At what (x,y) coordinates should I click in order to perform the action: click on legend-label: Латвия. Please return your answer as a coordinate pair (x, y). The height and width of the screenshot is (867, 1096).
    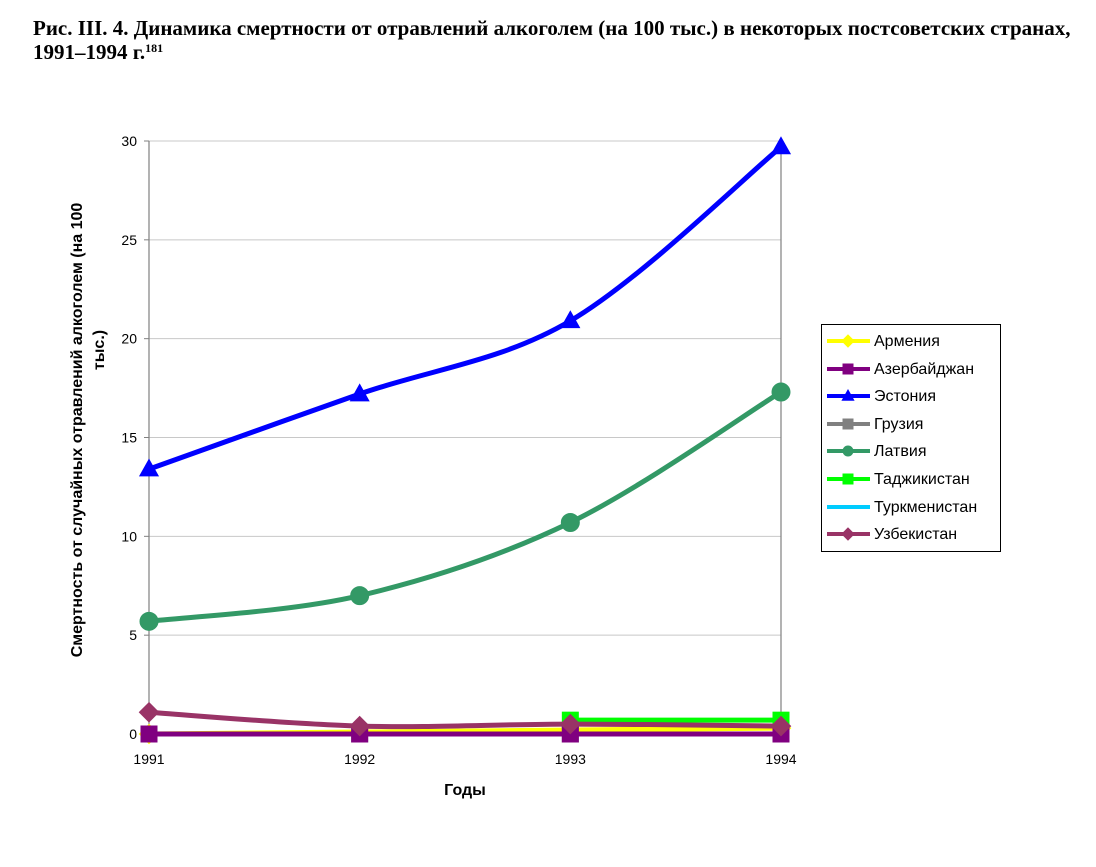
    Looking at the image, I should click on (900, 452).